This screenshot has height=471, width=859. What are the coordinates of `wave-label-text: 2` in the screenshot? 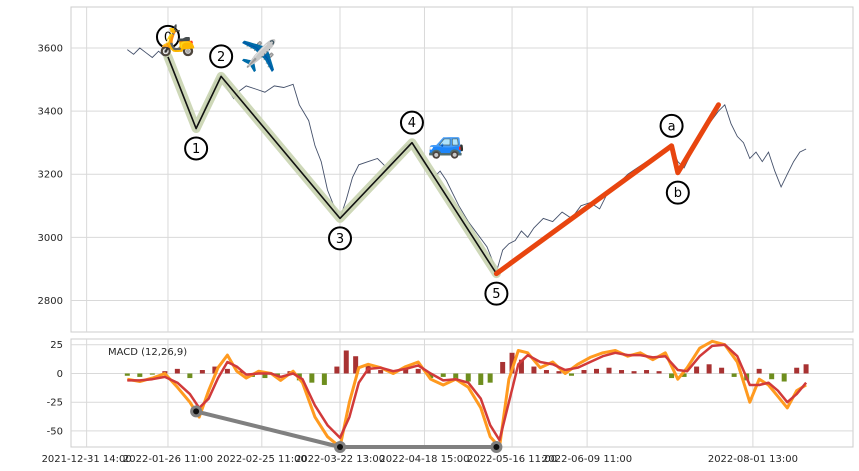 It's located at (221, 57).